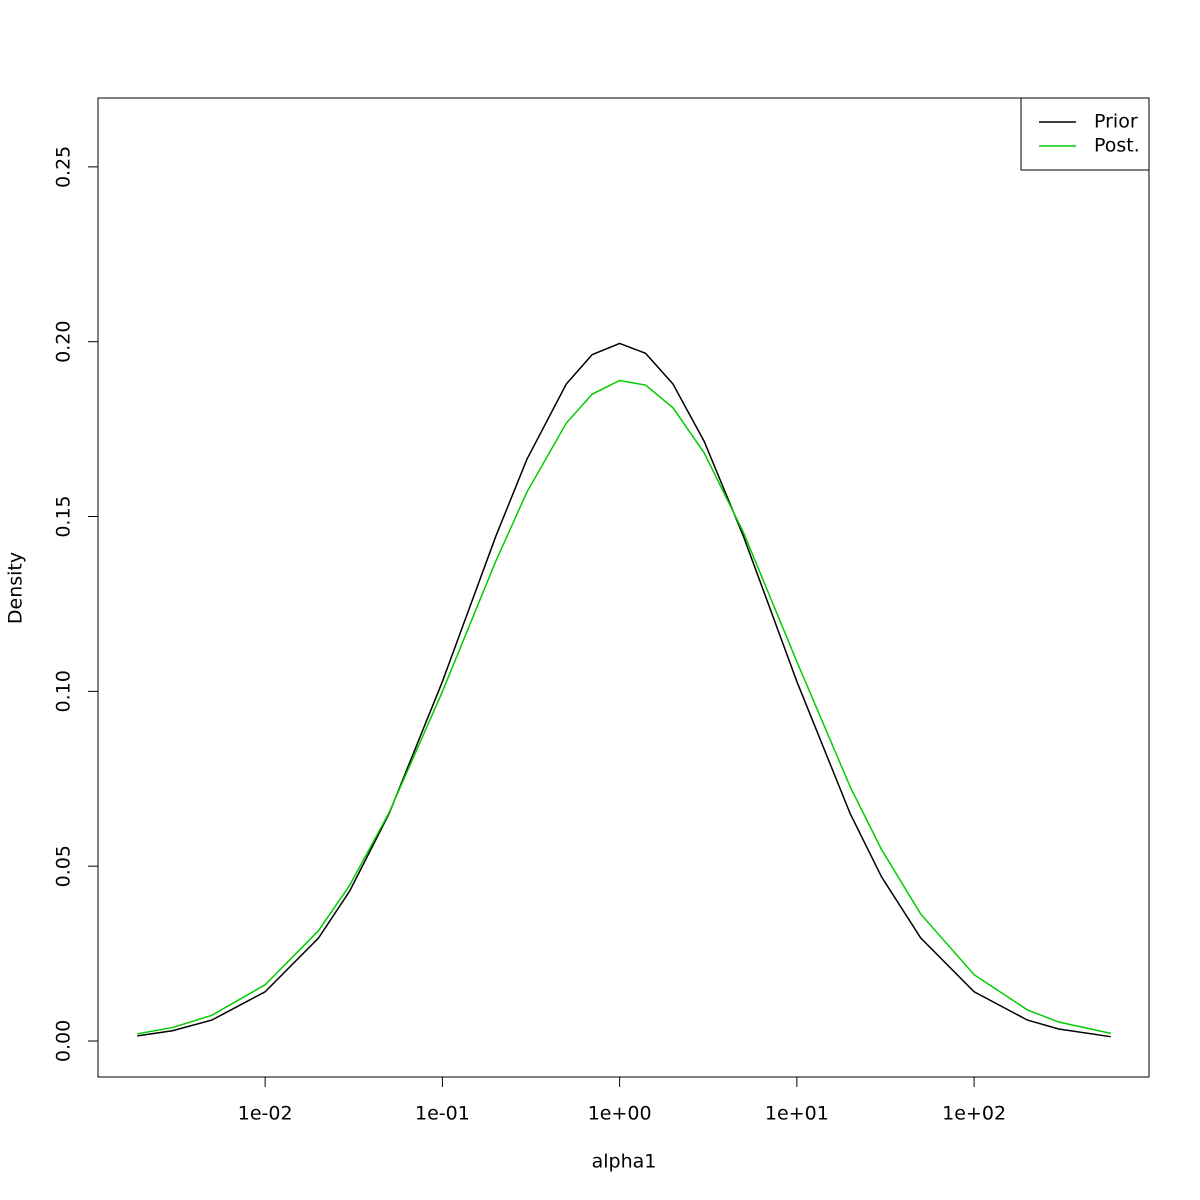 The image size is (1200, 1200). What do you see at coordinates (64, 866) in the screenshot?
I see `y-tick-label: 0.05` at bounding box center [64, 866].